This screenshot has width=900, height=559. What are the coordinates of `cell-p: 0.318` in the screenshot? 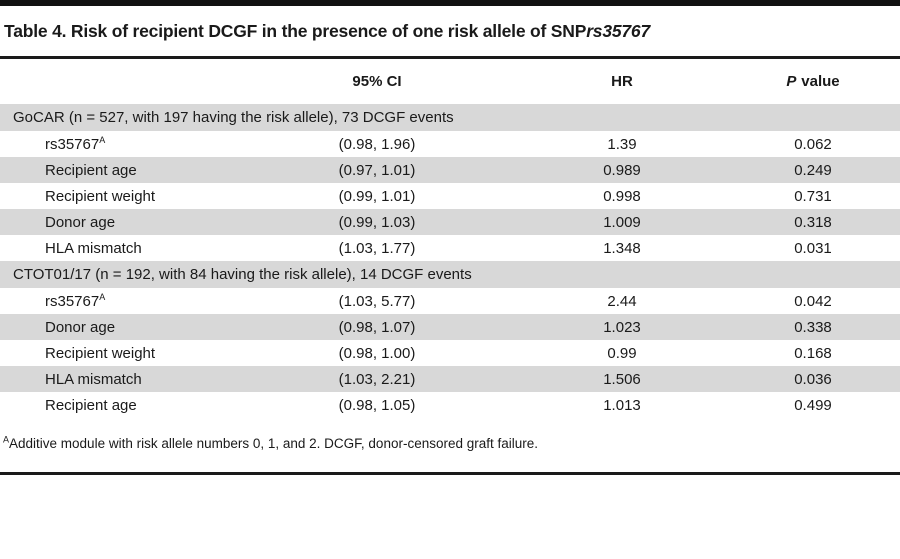 It's located at (813, 222).